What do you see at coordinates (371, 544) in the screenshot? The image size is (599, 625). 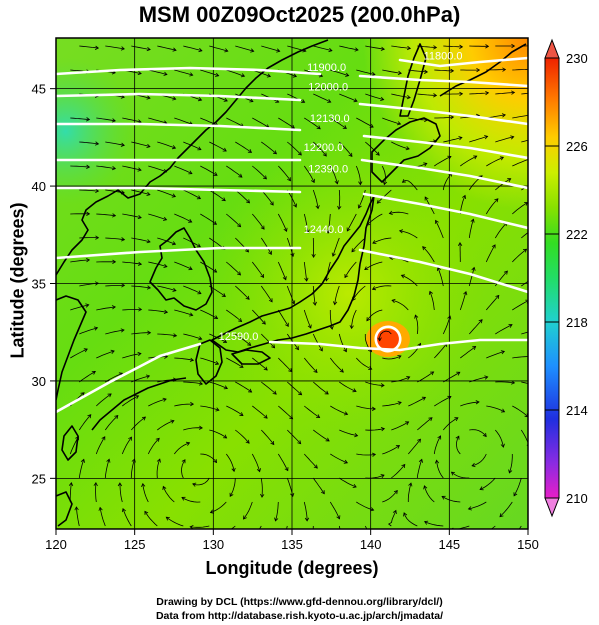 I see `x-tick-label: 140` at bounding box center [371, 544].